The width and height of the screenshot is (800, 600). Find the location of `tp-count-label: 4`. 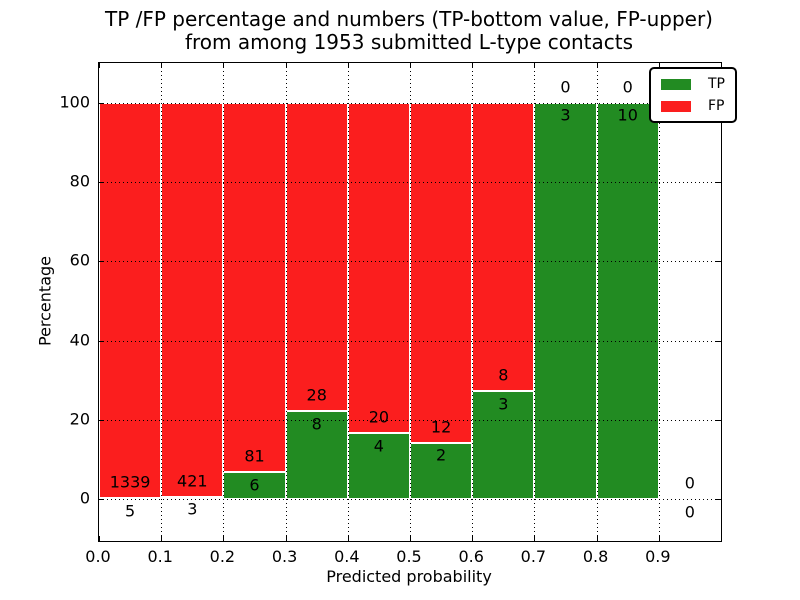

tp-count-label: 4 is located at coordinates (378, 446).